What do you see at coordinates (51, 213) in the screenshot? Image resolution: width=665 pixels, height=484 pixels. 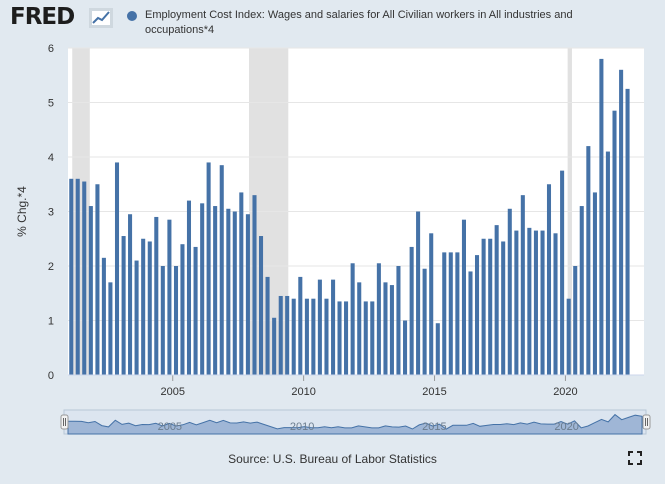 I see `y-tick-label: 3` at bounding box center [51, 213].